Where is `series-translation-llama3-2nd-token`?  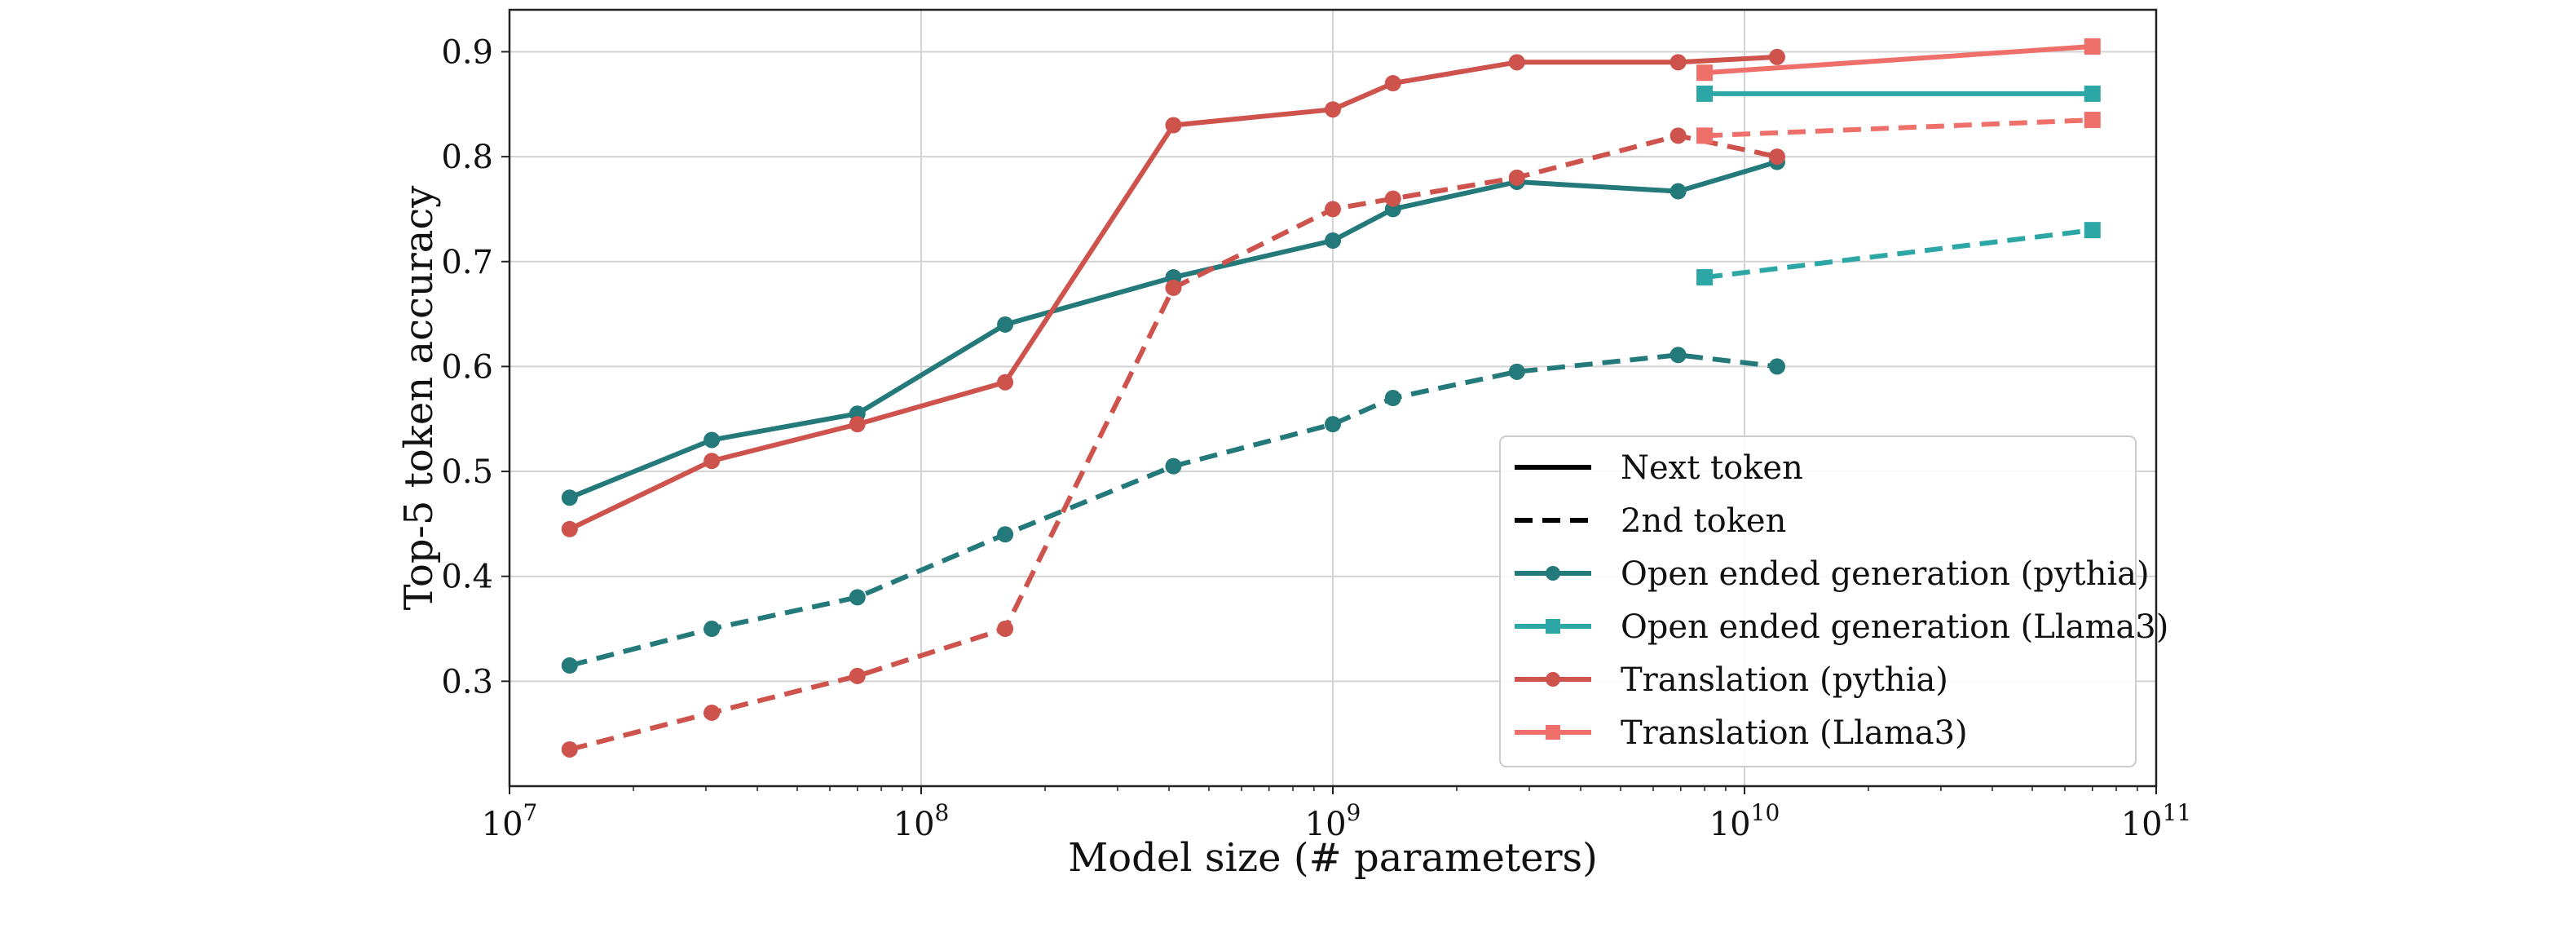
series-translation-llama3-2nd-token is located at coordinates (1898, 128).